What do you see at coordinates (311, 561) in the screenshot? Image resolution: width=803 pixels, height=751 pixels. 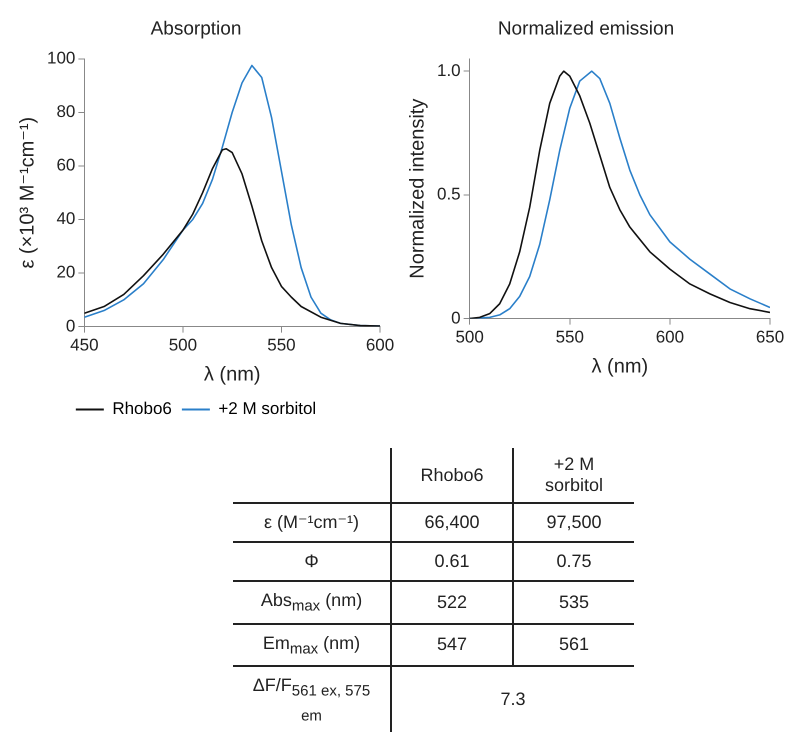 I see `category-label: Φ` at bounding box center [311, 561].